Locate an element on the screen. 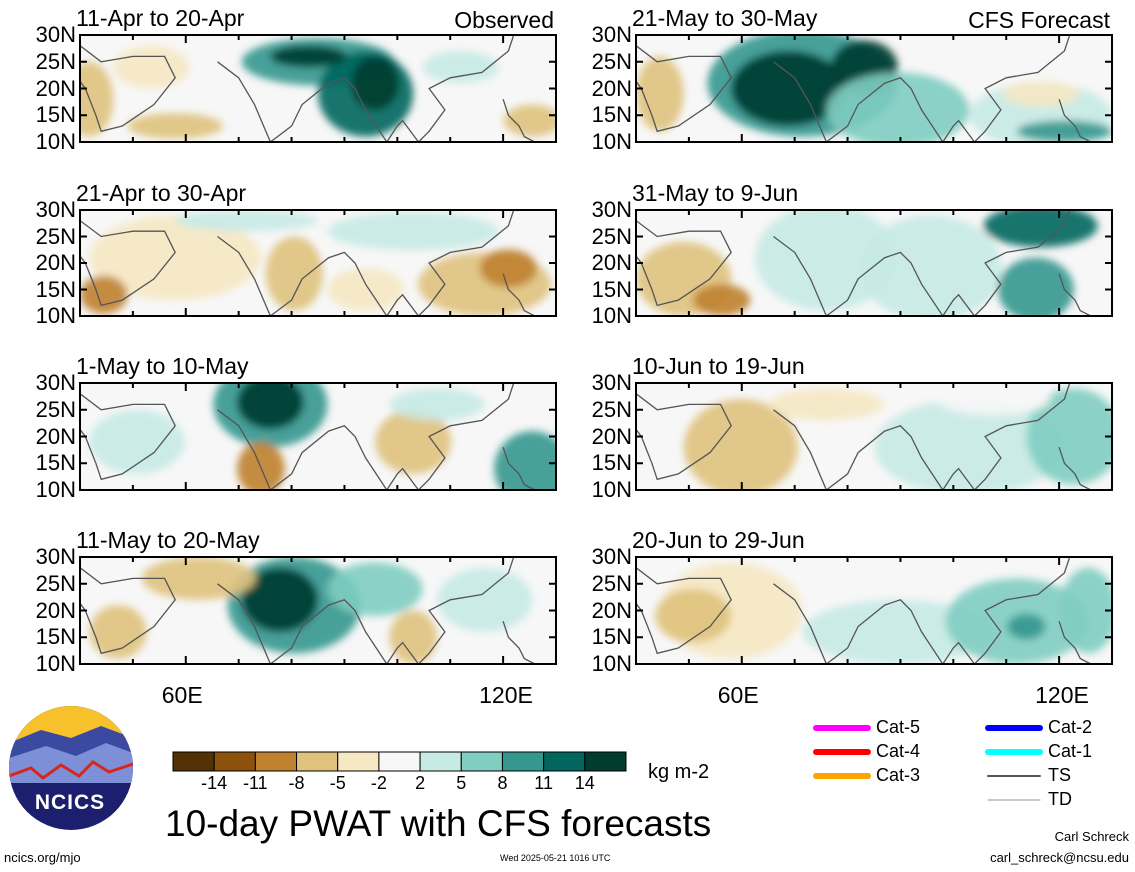 Image resolution: width=1135 pixels, height=872 pixels. footer-left: ncics.org/mjo is located at coordinates (42, 857).